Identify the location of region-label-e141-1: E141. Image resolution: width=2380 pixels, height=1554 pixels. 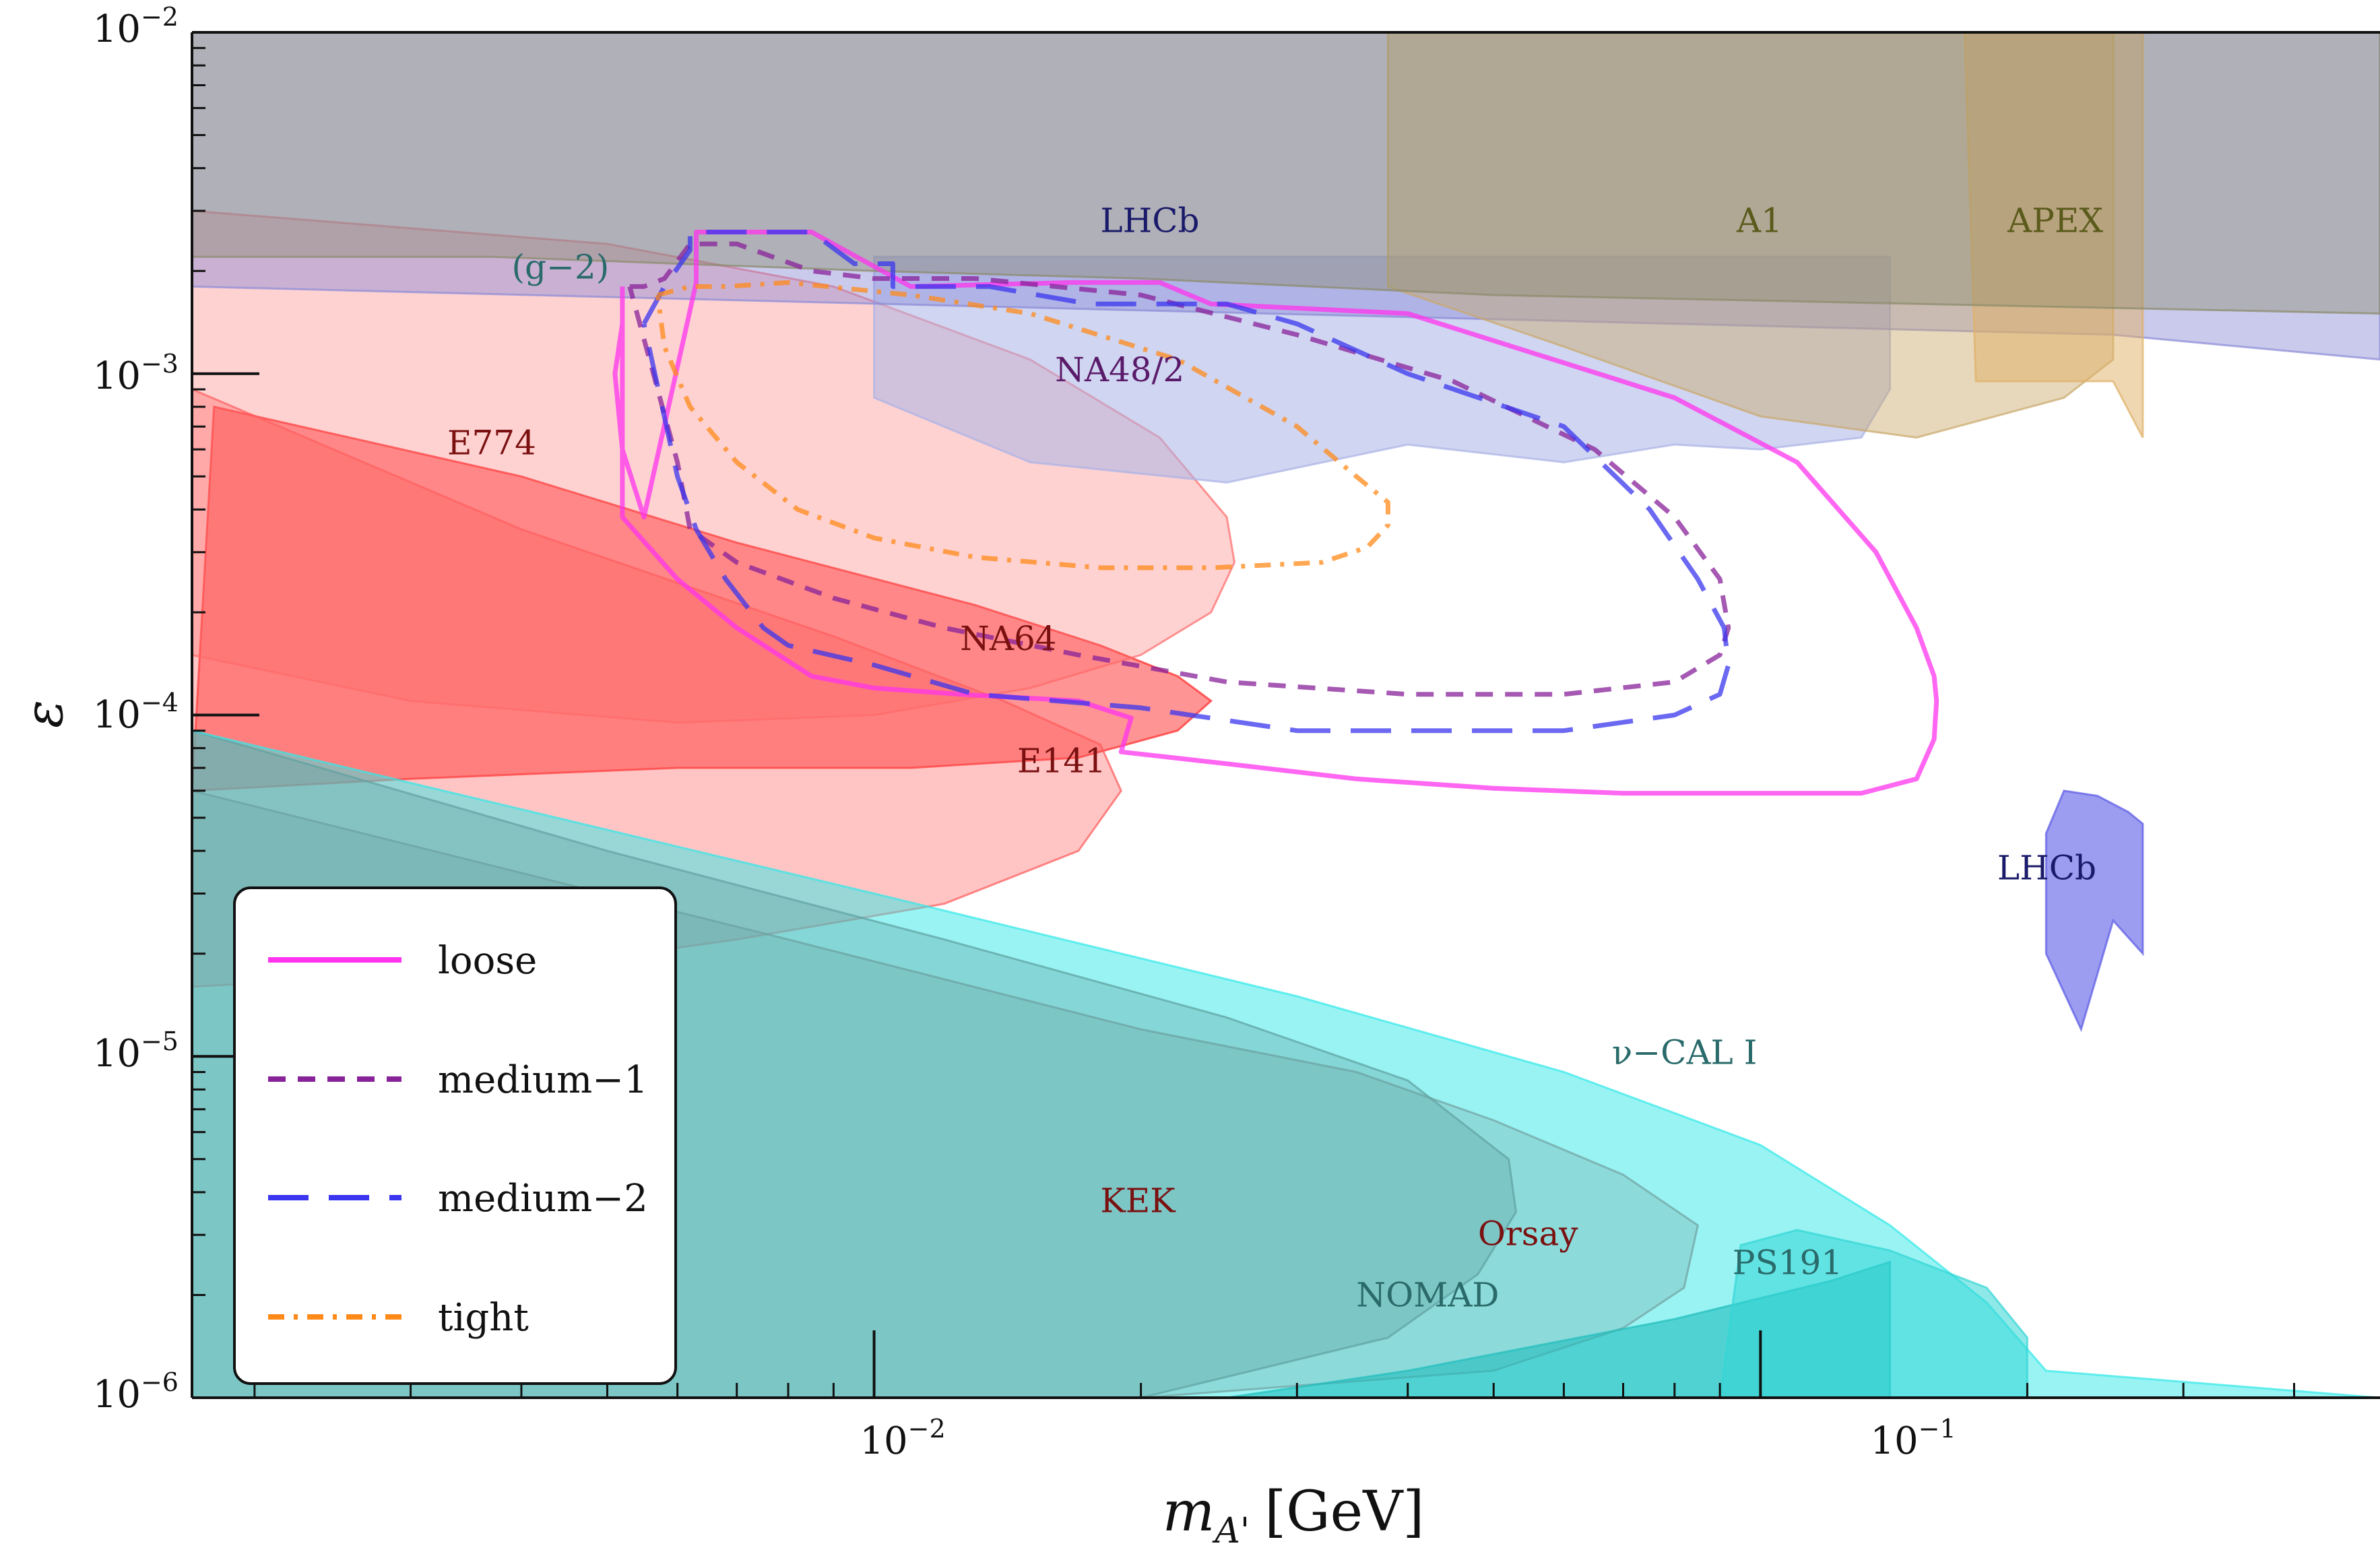
(1061, 760).